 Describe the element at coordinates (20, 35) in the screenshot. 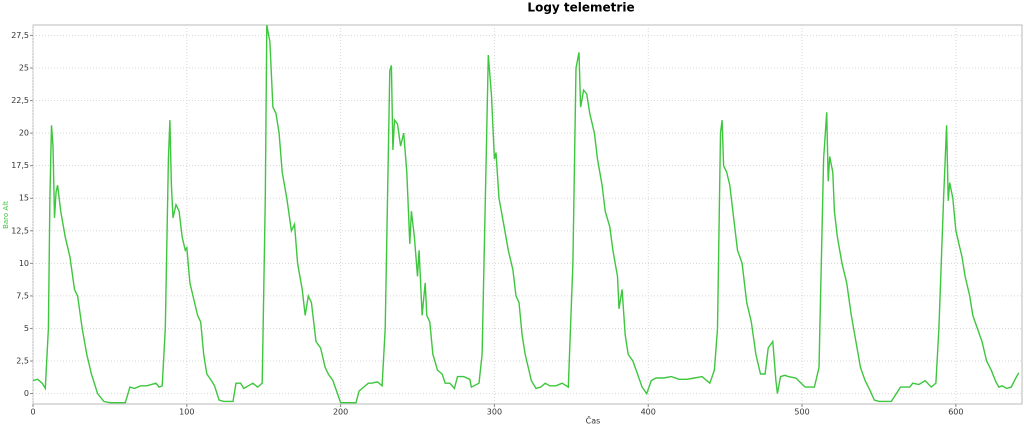

I see `y-tick-label: 27,5` at that location.